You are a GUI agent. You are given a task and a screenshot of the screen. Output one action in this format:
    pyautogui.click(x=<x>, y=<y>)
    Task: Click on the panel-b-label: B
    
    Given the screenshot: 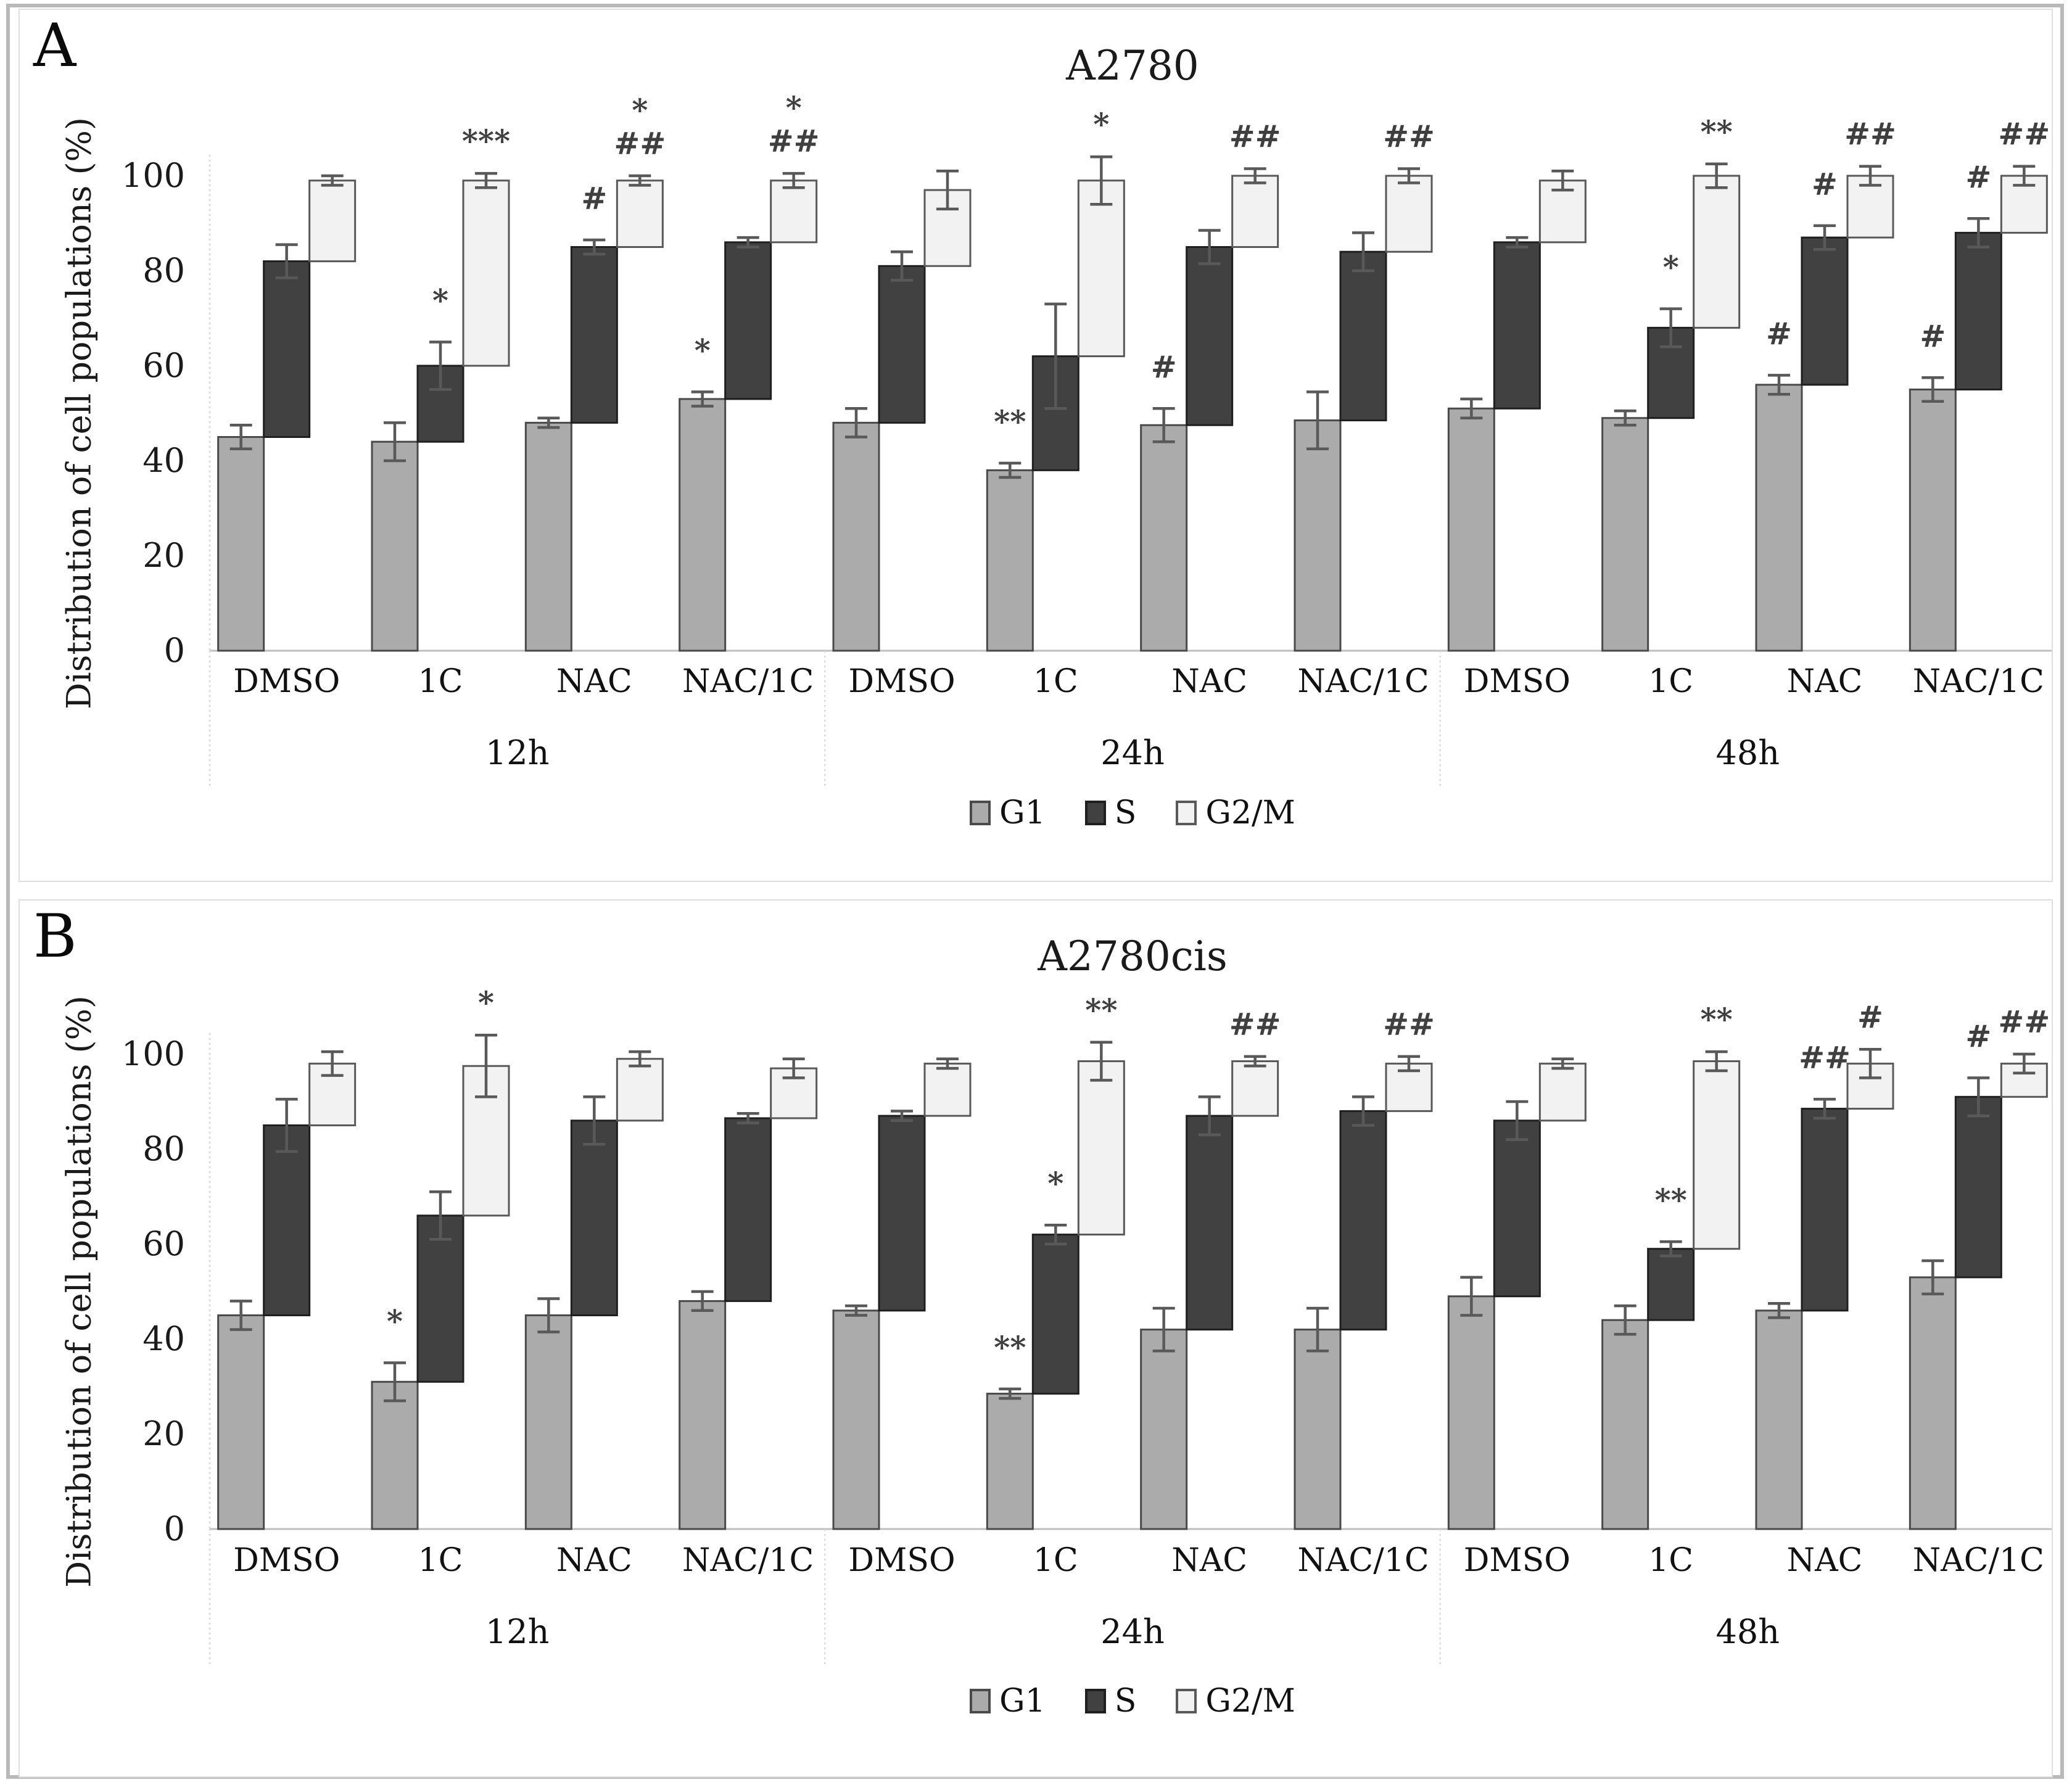 What is the action you would take?
    pyautogui.click(x=55, y=936)
    